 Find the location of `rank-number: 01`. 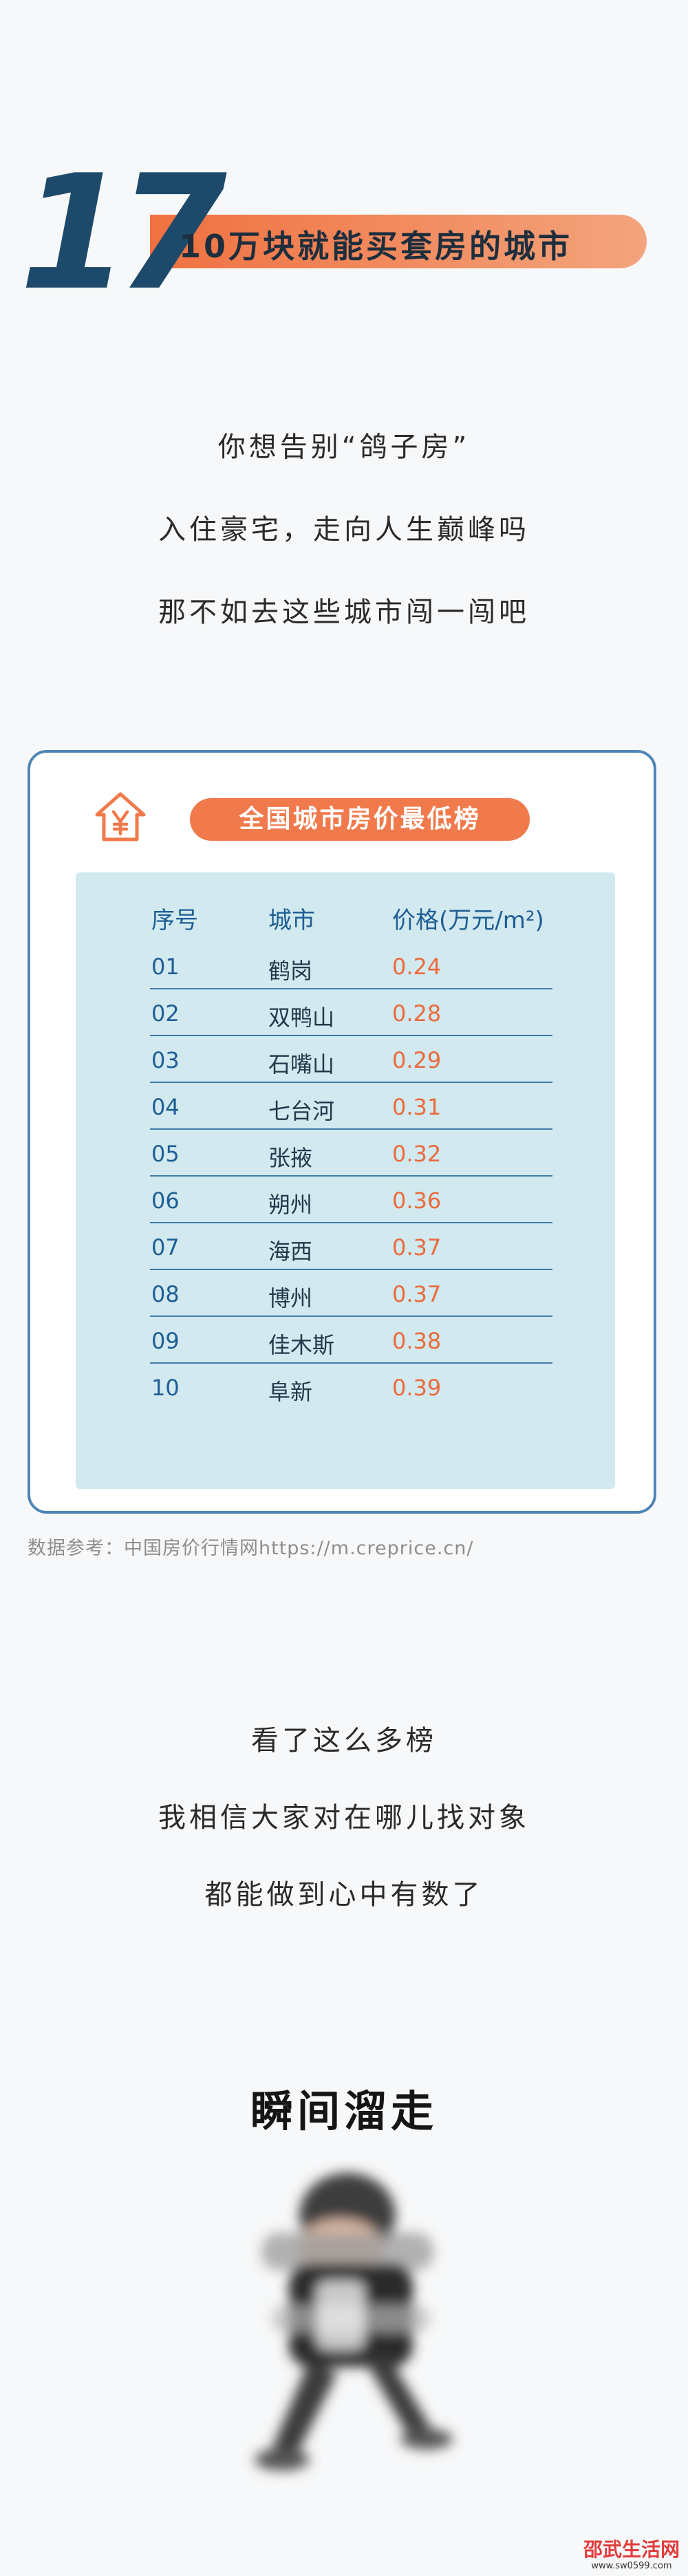

rank-number: 01 is located at coordinates (165, 967).